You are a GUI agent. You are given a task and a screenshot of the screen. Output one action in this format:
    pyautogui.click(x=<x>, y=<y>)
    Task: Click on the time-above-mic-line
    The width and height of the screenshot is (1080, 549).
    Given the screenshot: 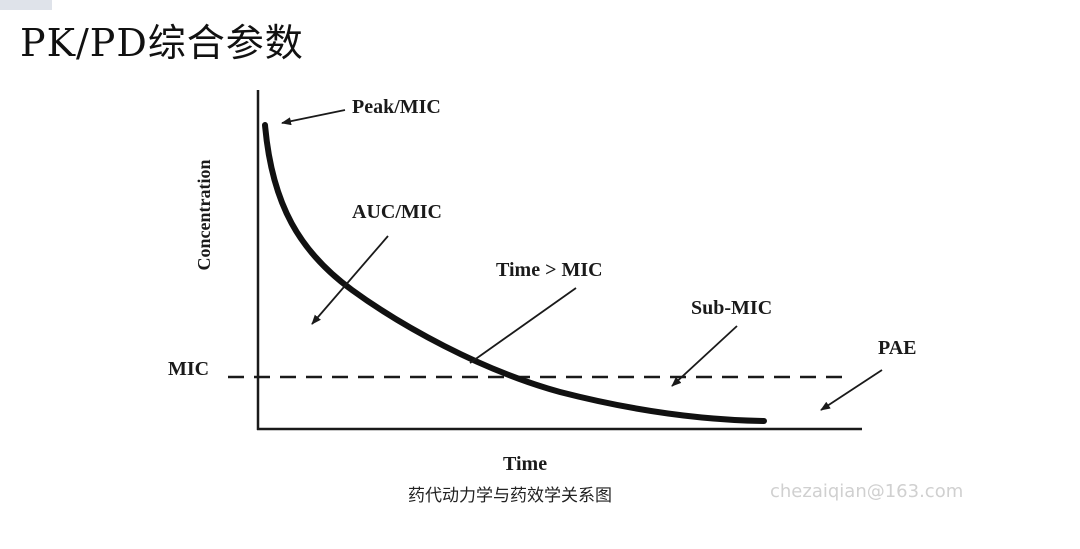 What is the action you would take?
    pyautogui.click(x=523, y=325)
    